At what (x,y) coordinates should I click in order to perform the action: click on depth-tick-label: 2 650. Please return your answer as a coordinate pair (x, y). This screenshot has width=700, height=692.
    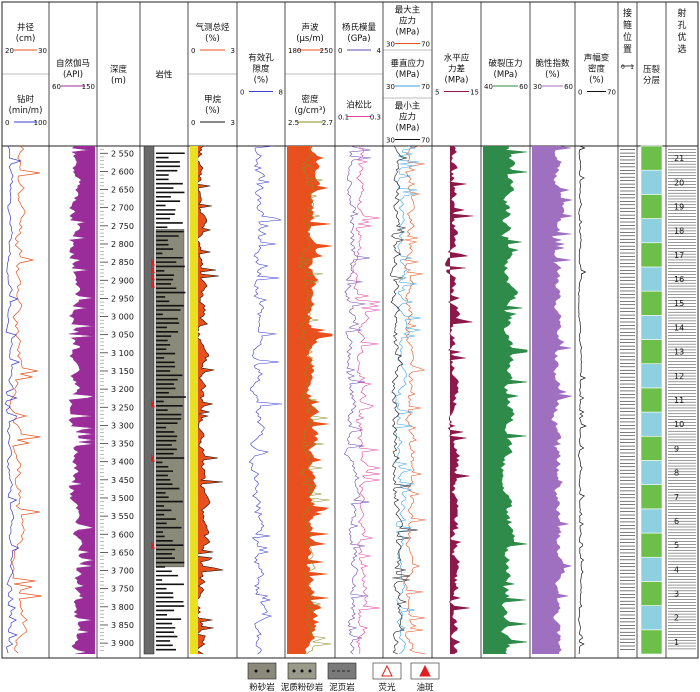
    Looking at the image, I should click on (122, 190).